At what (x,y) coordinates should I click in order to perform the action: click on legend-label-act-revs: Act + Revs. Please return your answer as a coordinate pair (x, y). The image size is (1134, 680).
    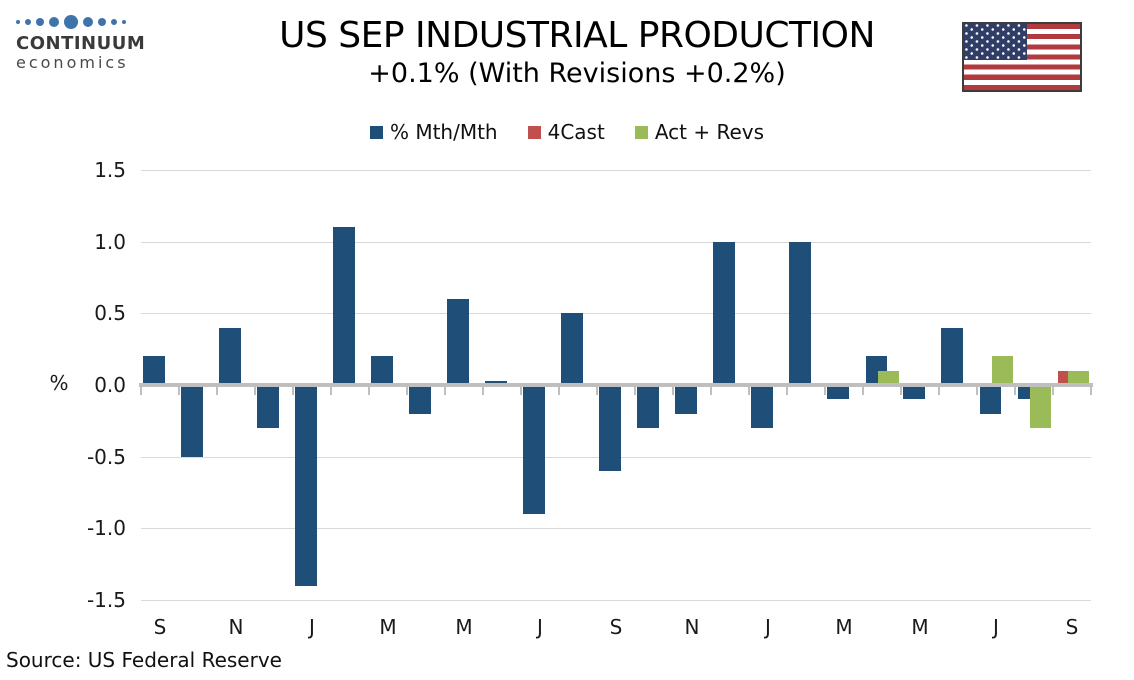
    Looking at the image, I should click on (709, 132).